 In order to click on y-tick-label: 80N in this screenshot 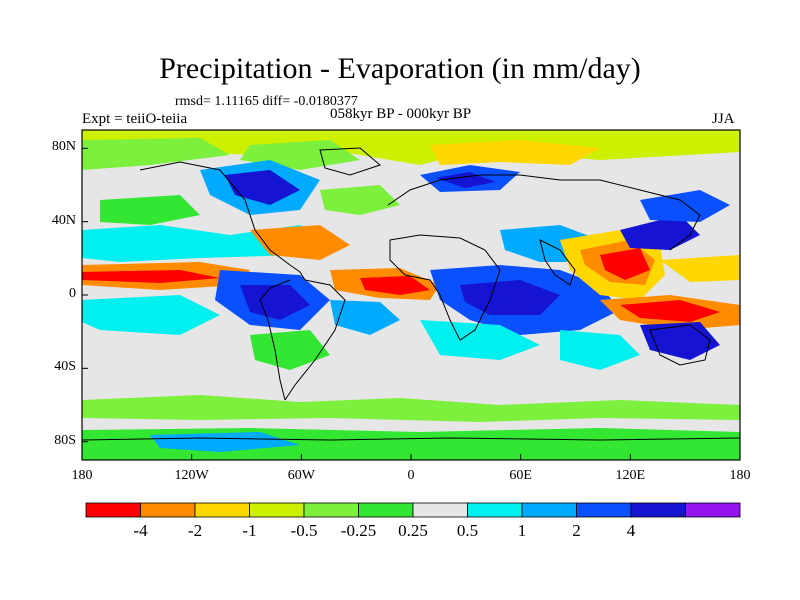, I will do `click(63, 147)`.